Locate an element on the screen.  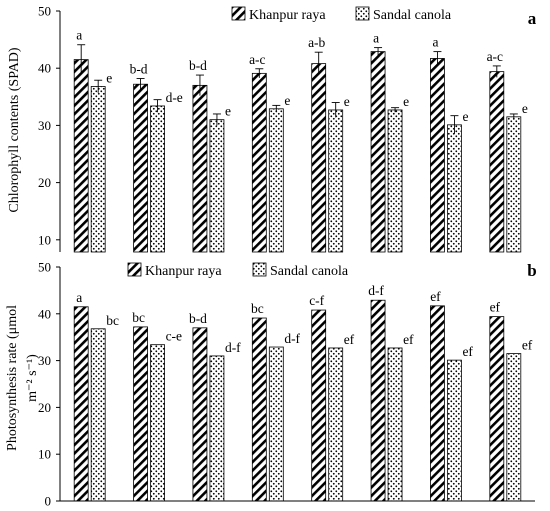
sig-label-a-s1-5: e is located at coordinates (406, 101).